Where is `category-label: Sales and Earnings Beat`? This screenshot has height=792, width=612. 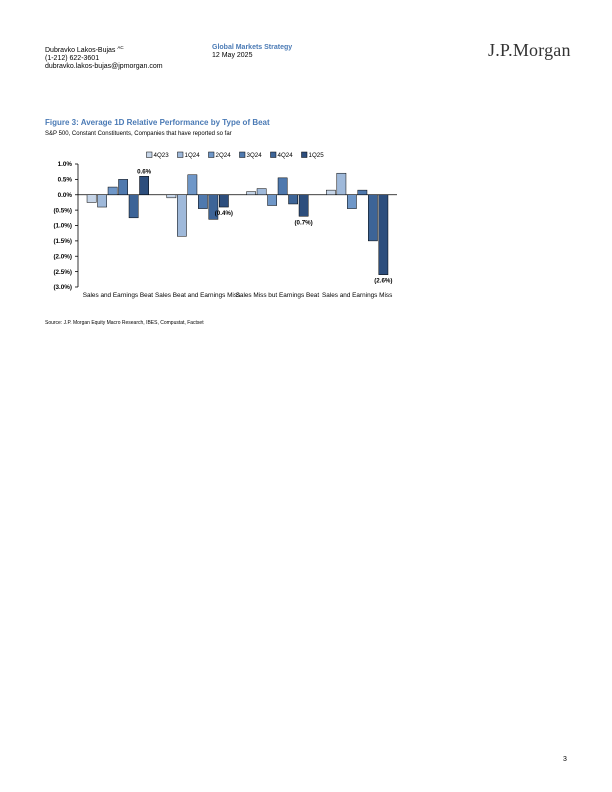
category-label: Sales and Earnings Beat is located at coordinates (118, 295).